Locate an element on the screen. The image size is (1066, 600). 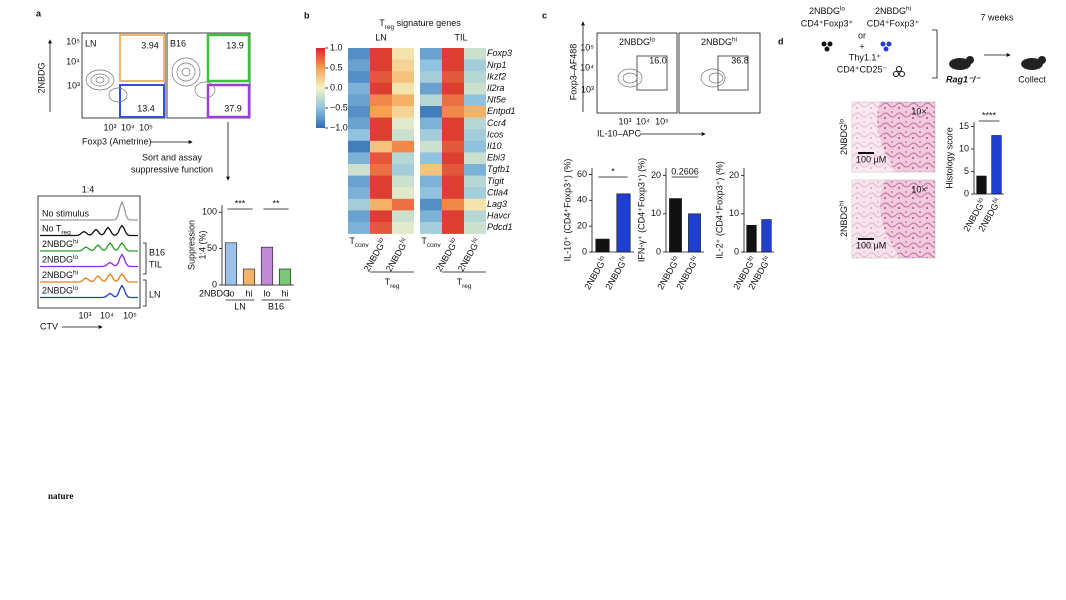
row-label: No Treg is located at coordinates (56, 230).